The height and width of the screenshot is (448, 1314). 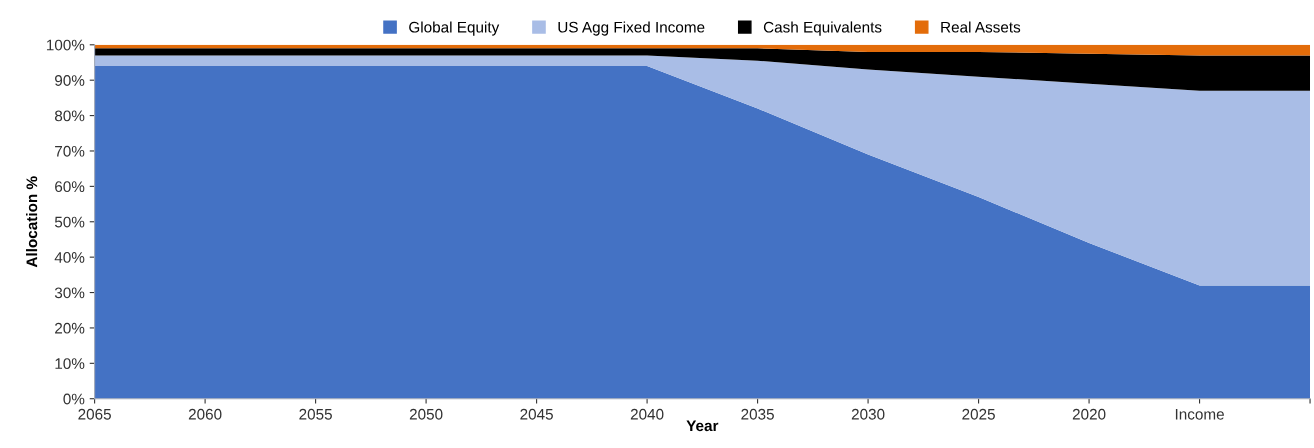 What do you see at coordinates (454, 28) in the screenshot?
I see `legend-label: Global Equity` at bounding box center [454, 28].